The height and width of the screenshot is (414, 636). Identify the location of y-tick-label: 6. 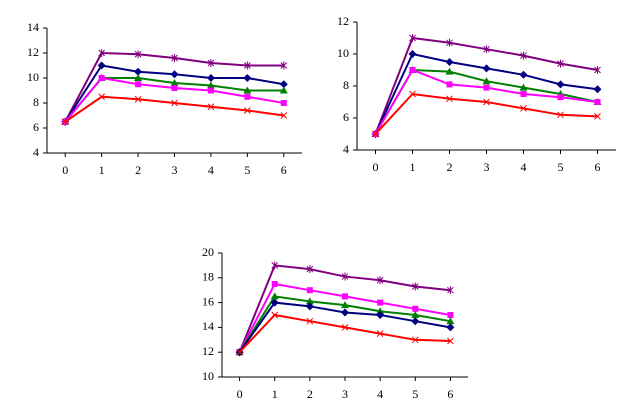
(346, 117).